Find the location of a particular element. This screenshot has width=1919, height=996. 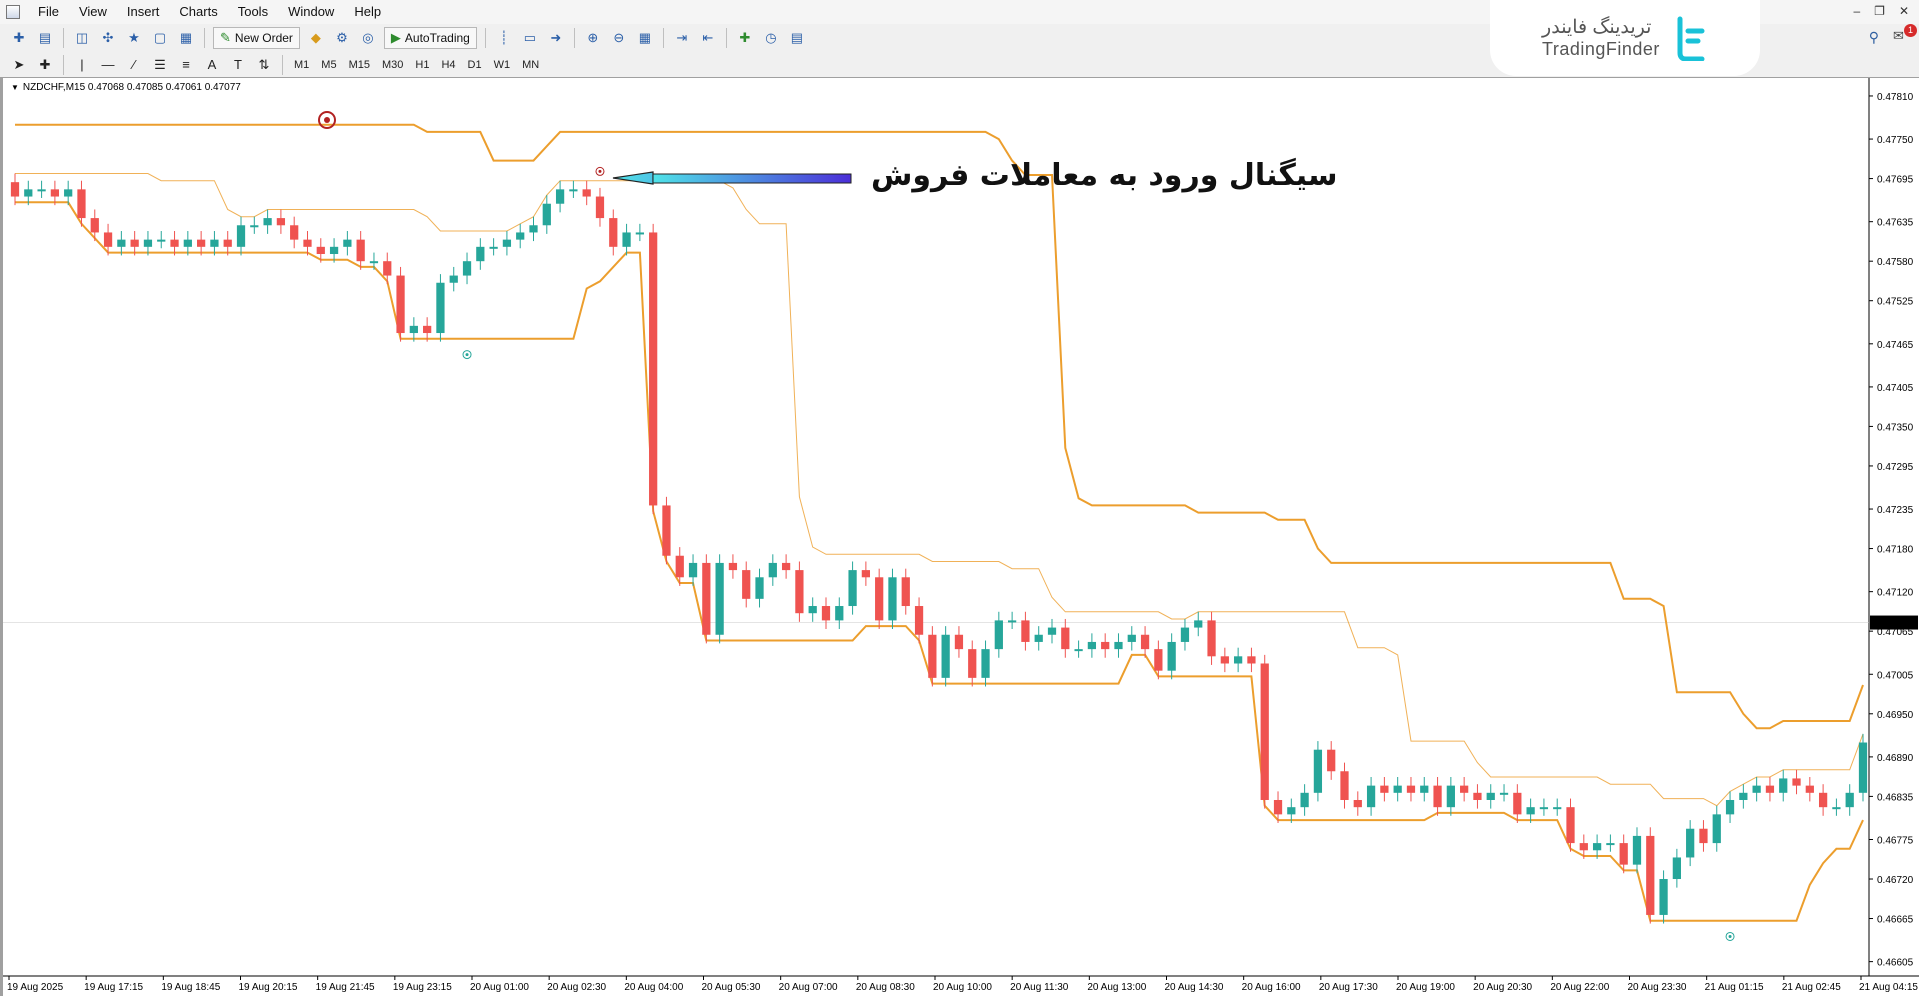

timeframe-w1: W1 is located at coordinates (502, 64).